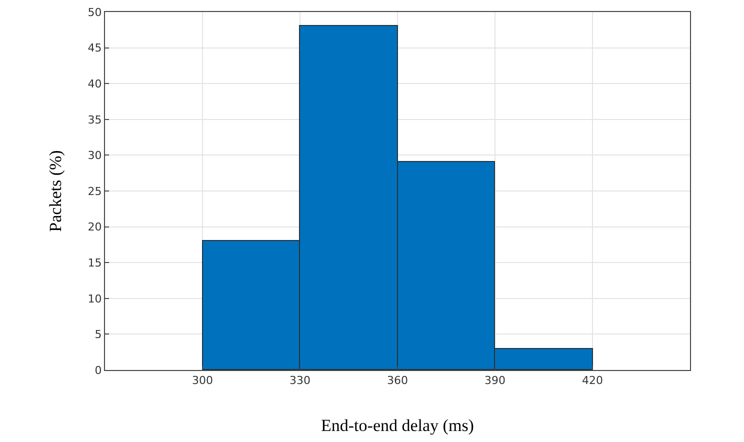  Describe the element at coordinates (95, 48) in the screenshot. I see `y-tick-label: 45` at that location.